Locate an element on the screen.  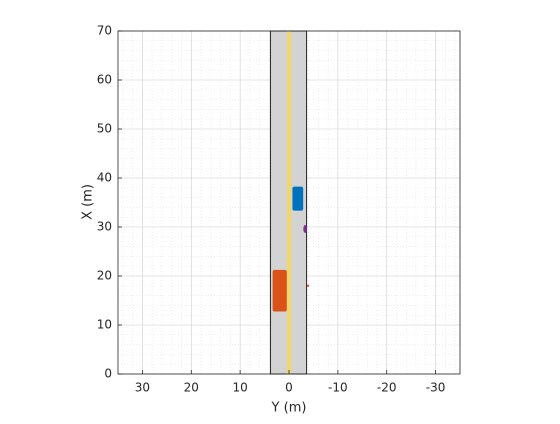
x-tick-label: 10 is located at coordinates (240, 388).